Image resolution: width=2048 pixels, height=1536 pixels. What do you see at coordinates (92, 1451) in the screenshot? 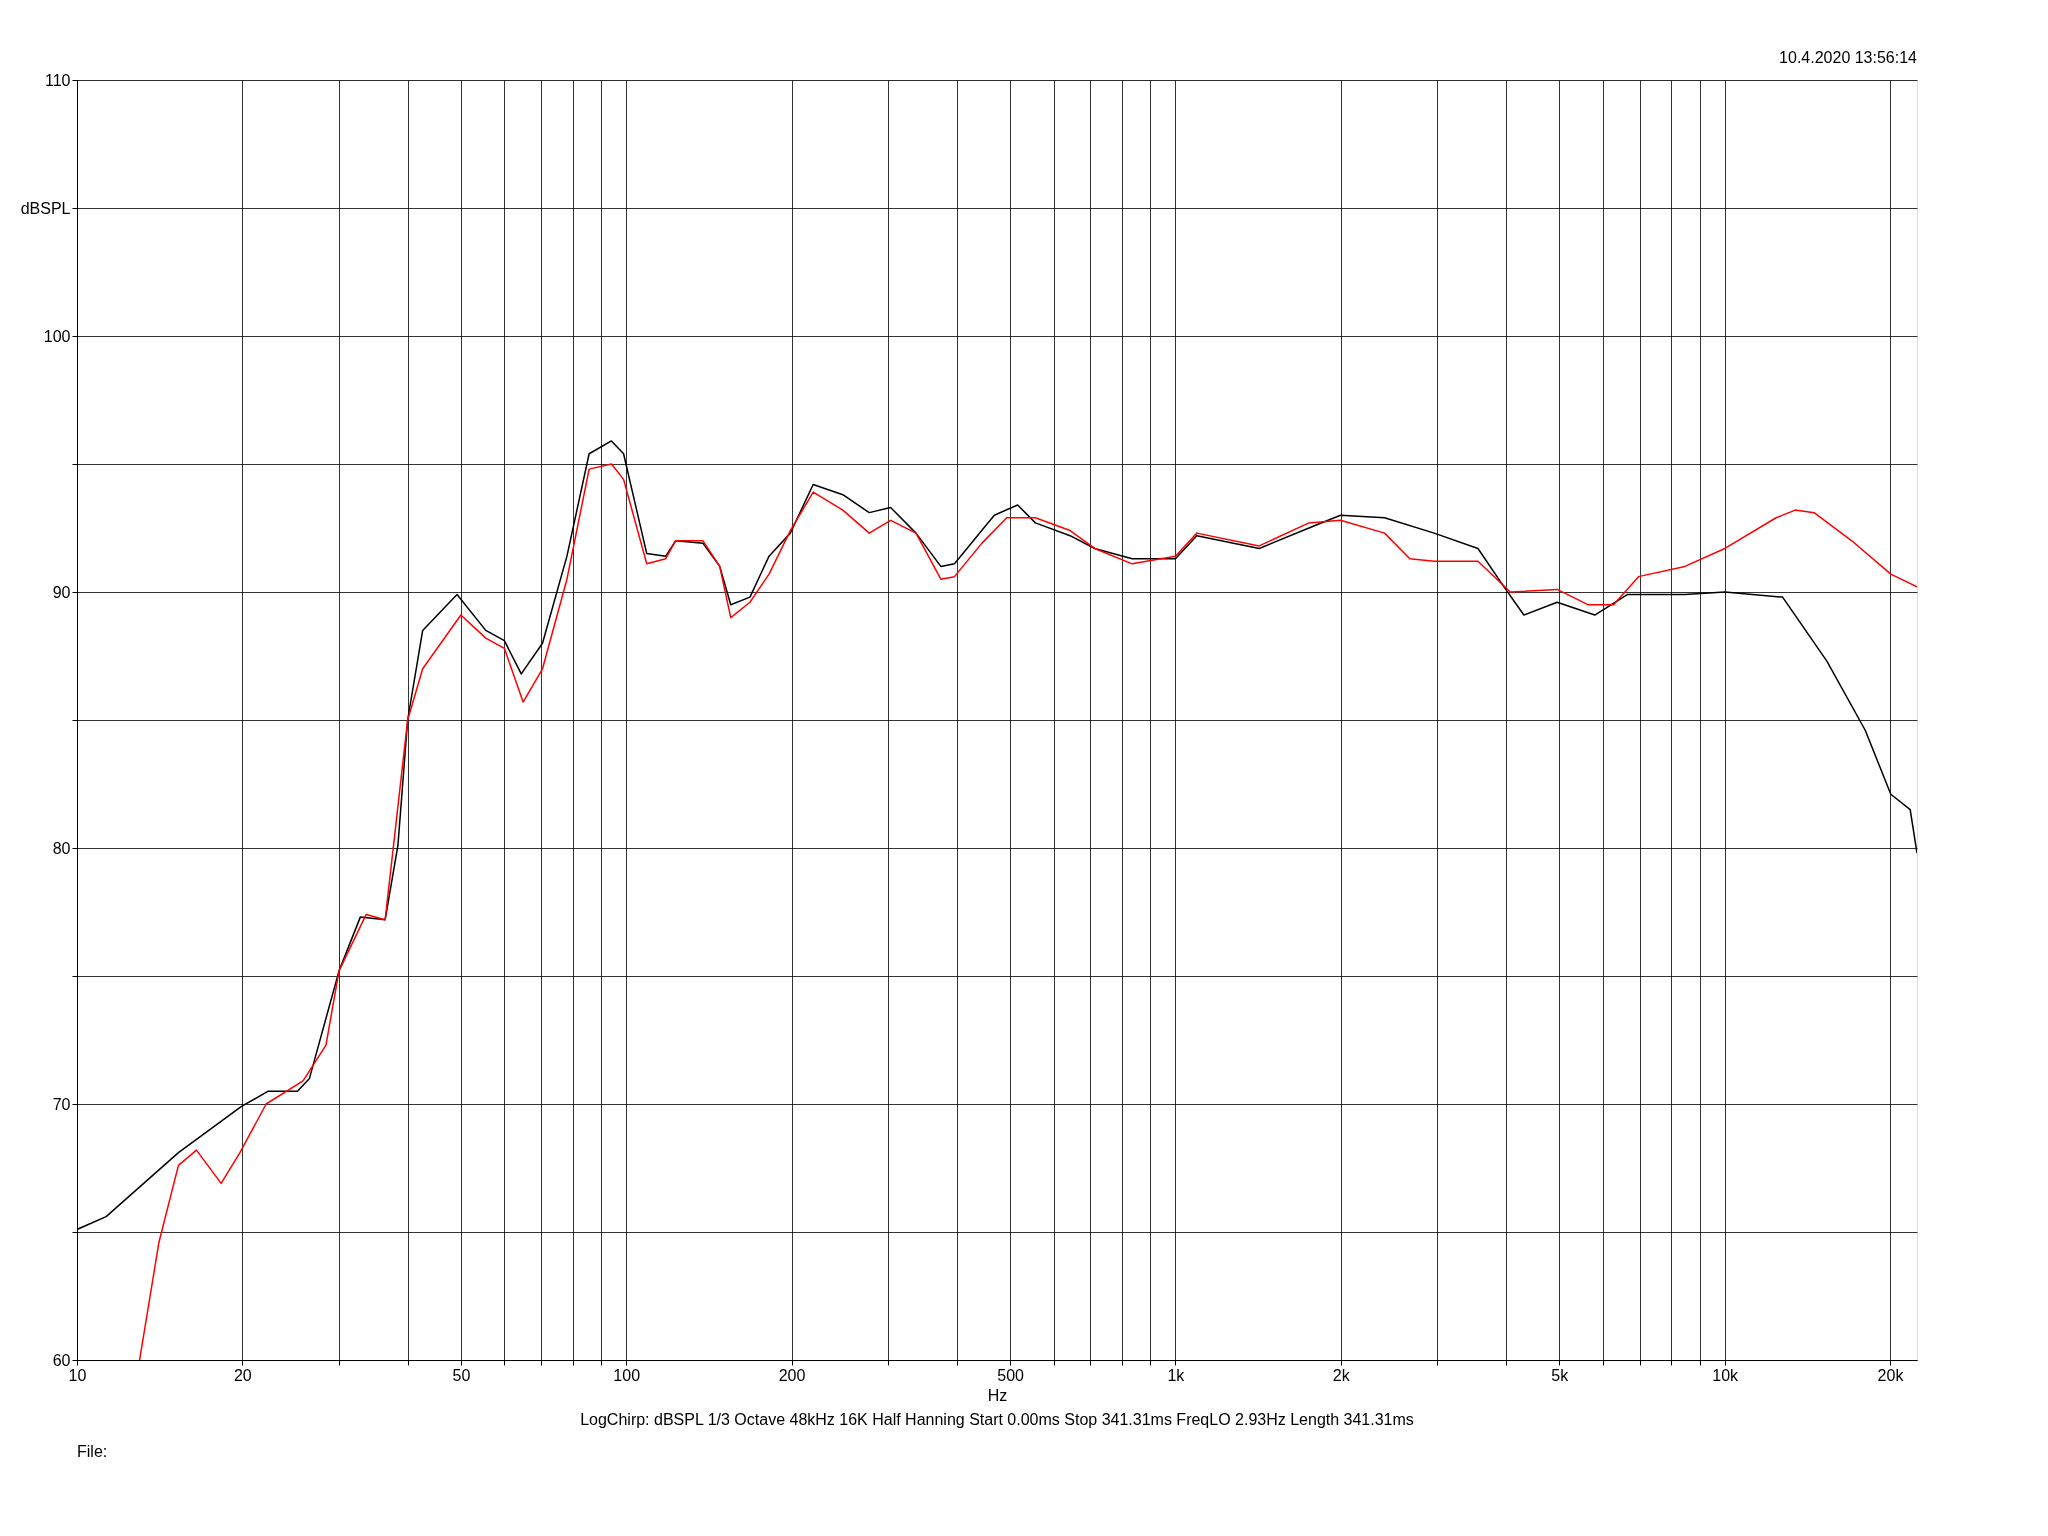
I see `text: File:` at bounding box center [92, 1451].